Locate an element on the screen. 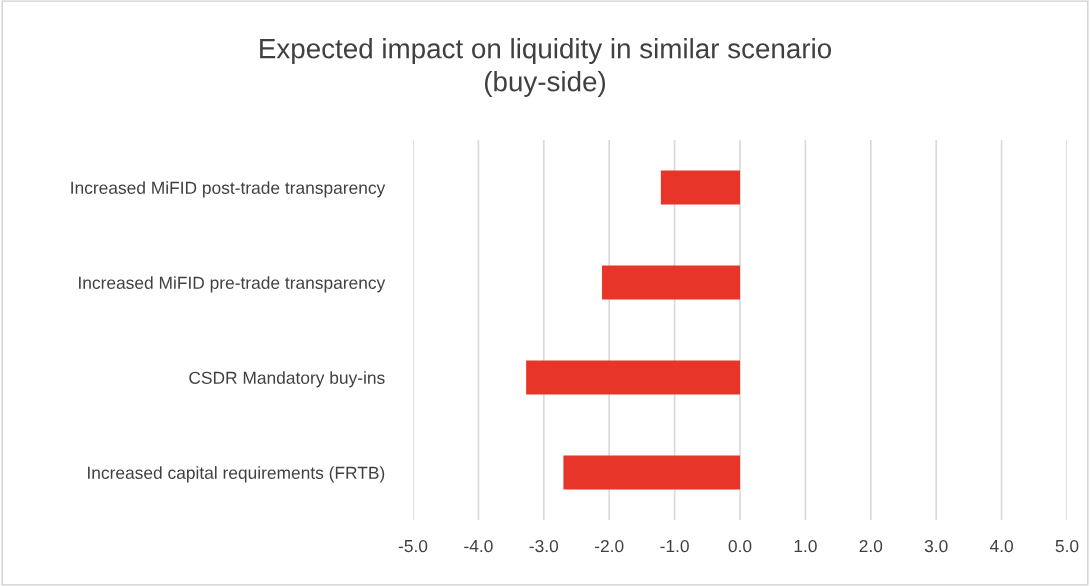 The image size is (1090, 586). x-tick-label: 1.0 is located at coordinates (805, 546).